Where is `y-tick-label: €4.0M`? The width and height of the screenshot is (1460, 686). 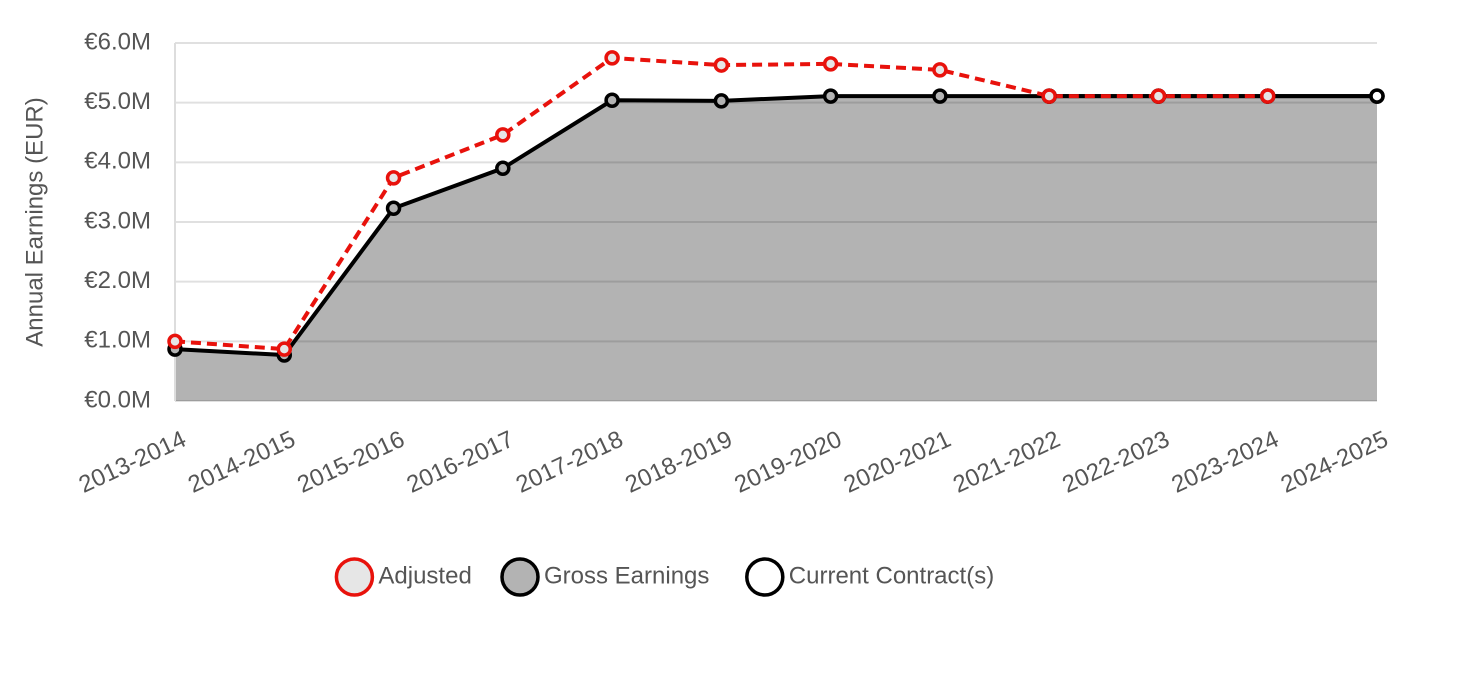 y-tick-label: €4.0M is located at coordinates (117, 161).